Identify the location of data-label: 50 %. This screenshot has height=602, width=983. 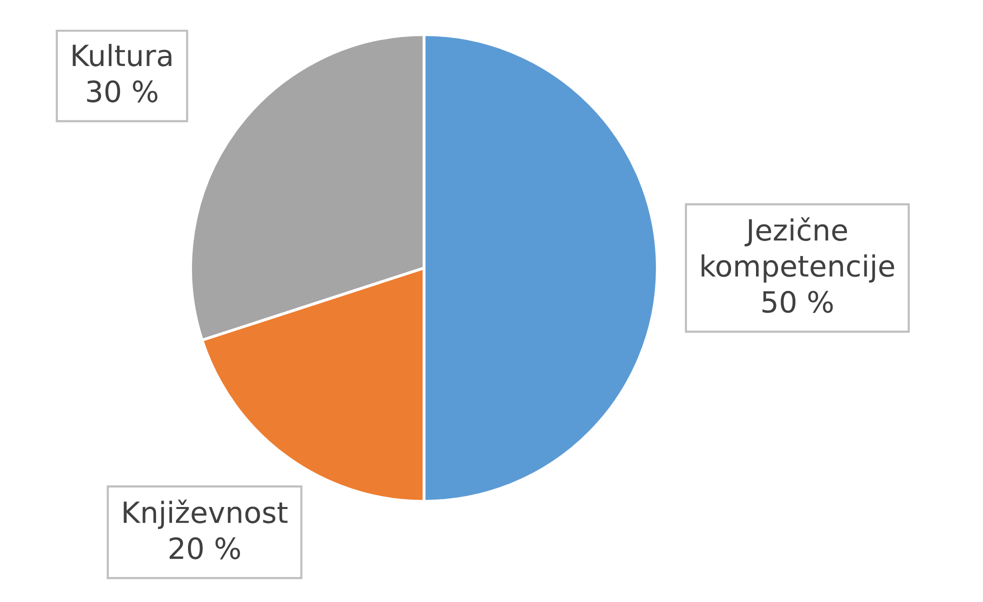
(797, 301).